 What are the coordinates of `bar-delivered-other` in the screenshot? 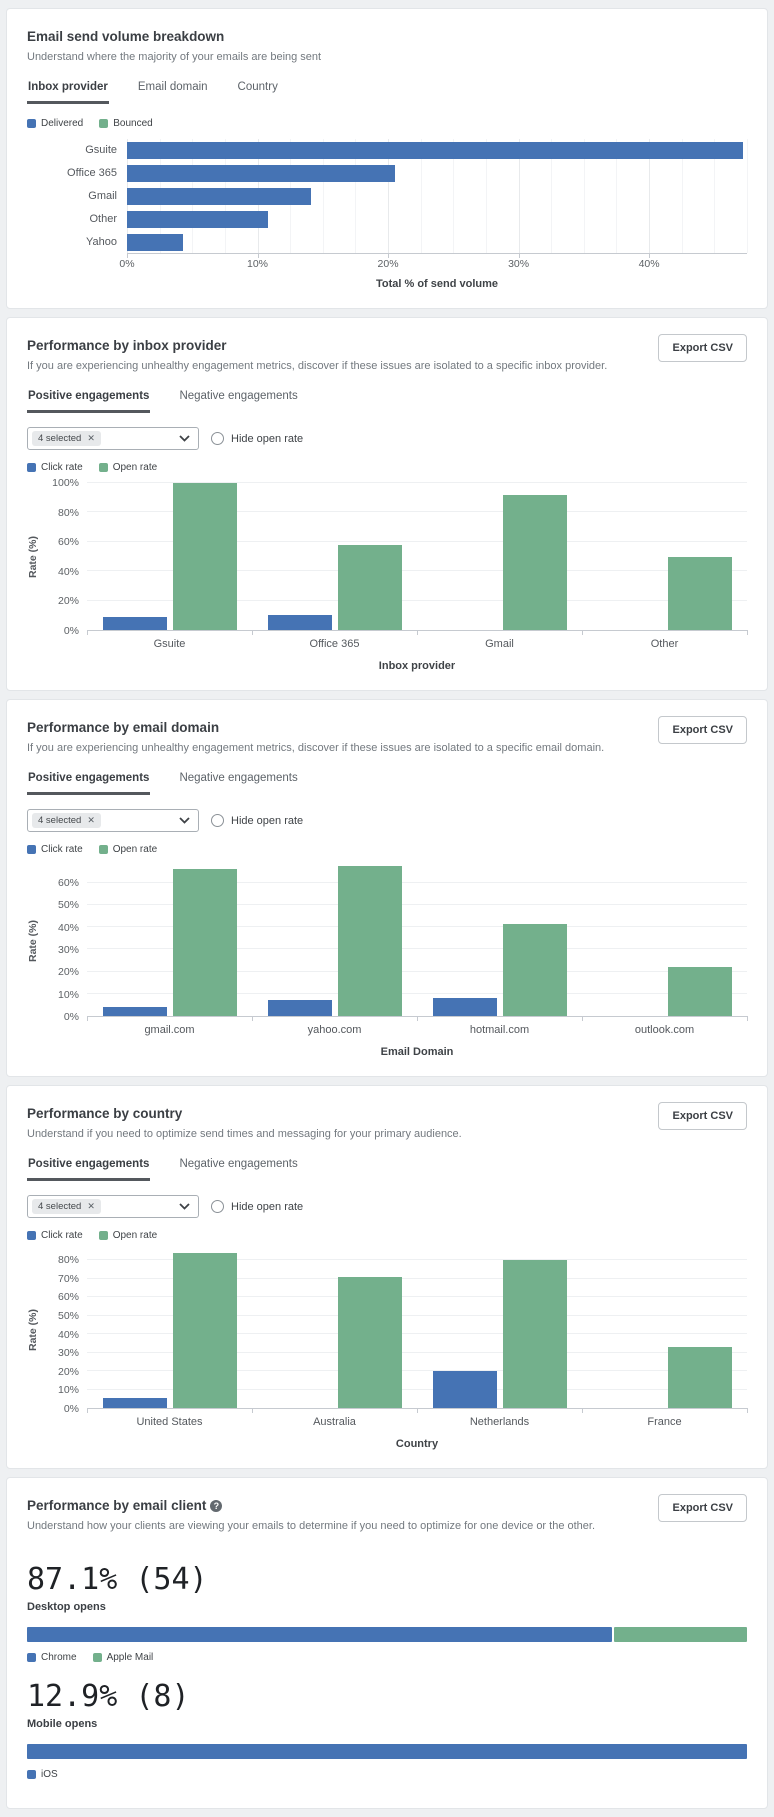 It's located at (197, 219).